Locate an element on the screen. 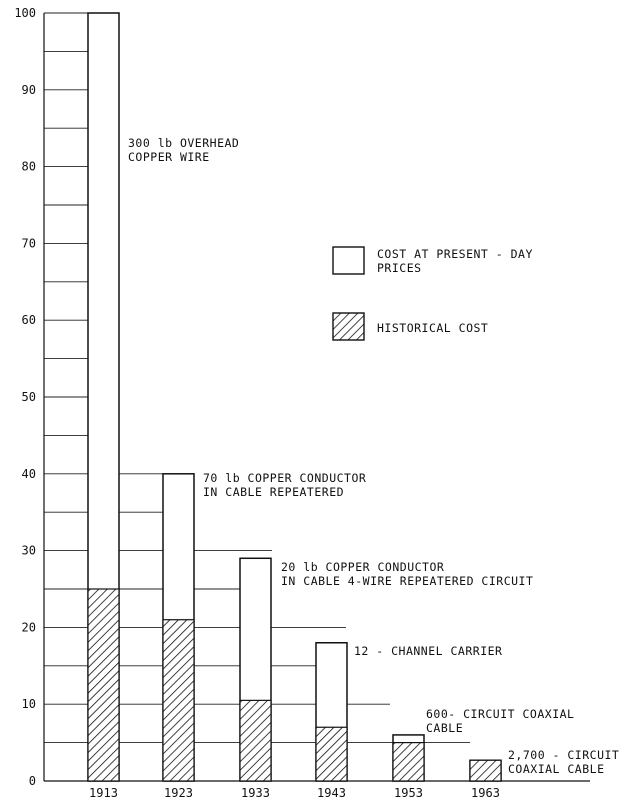  annotation-1943-line-1: 12 - CHANNEL CARRIER is located at coordinates (428, 651).